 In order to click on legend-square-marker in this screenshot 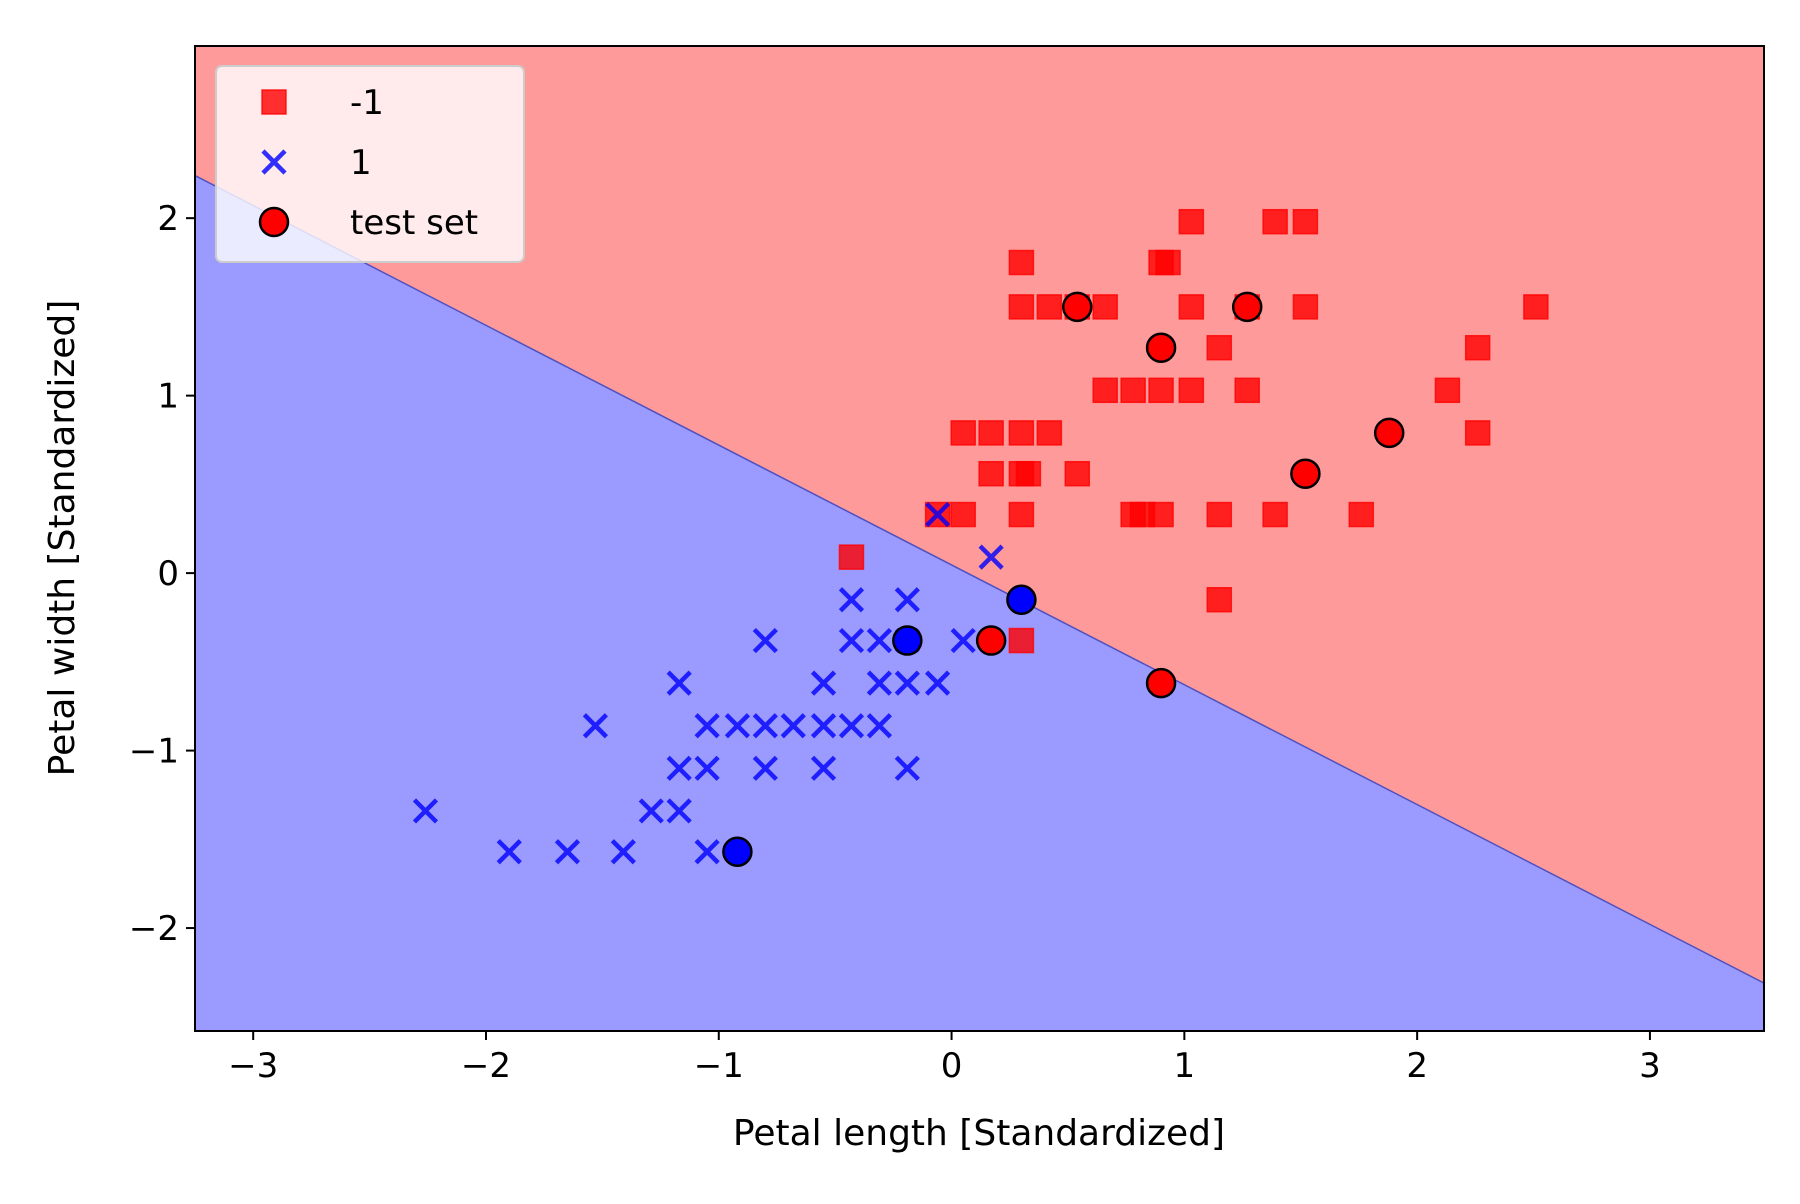, I will do `click(274, 102)`.